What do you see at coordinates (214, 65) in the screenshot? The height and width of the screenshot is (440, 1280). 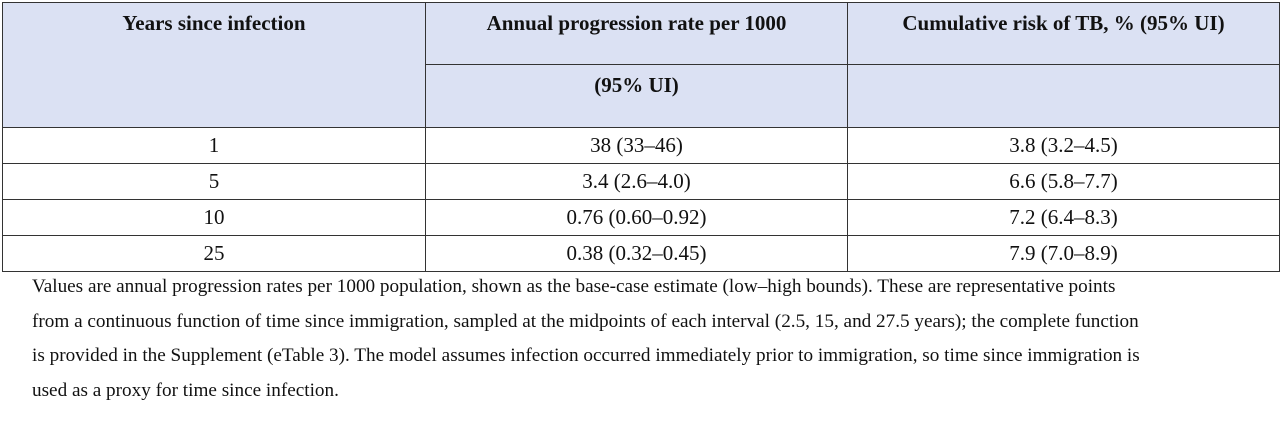 I see `header-years-since-infection: Years since infection` at bounding box center [214, 65].